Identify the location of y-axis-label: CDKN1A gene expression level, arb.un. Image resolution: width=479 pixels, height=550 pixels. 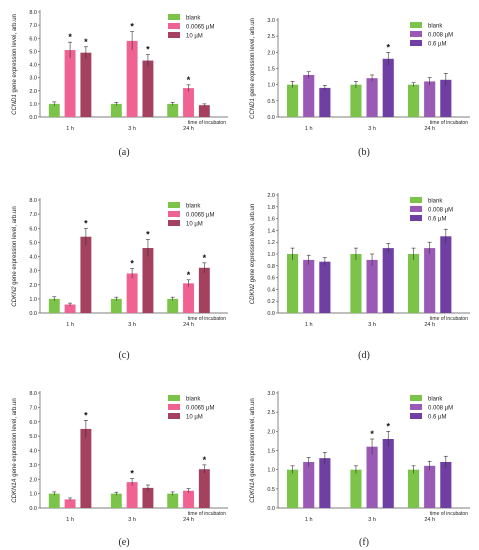
(253, 450).